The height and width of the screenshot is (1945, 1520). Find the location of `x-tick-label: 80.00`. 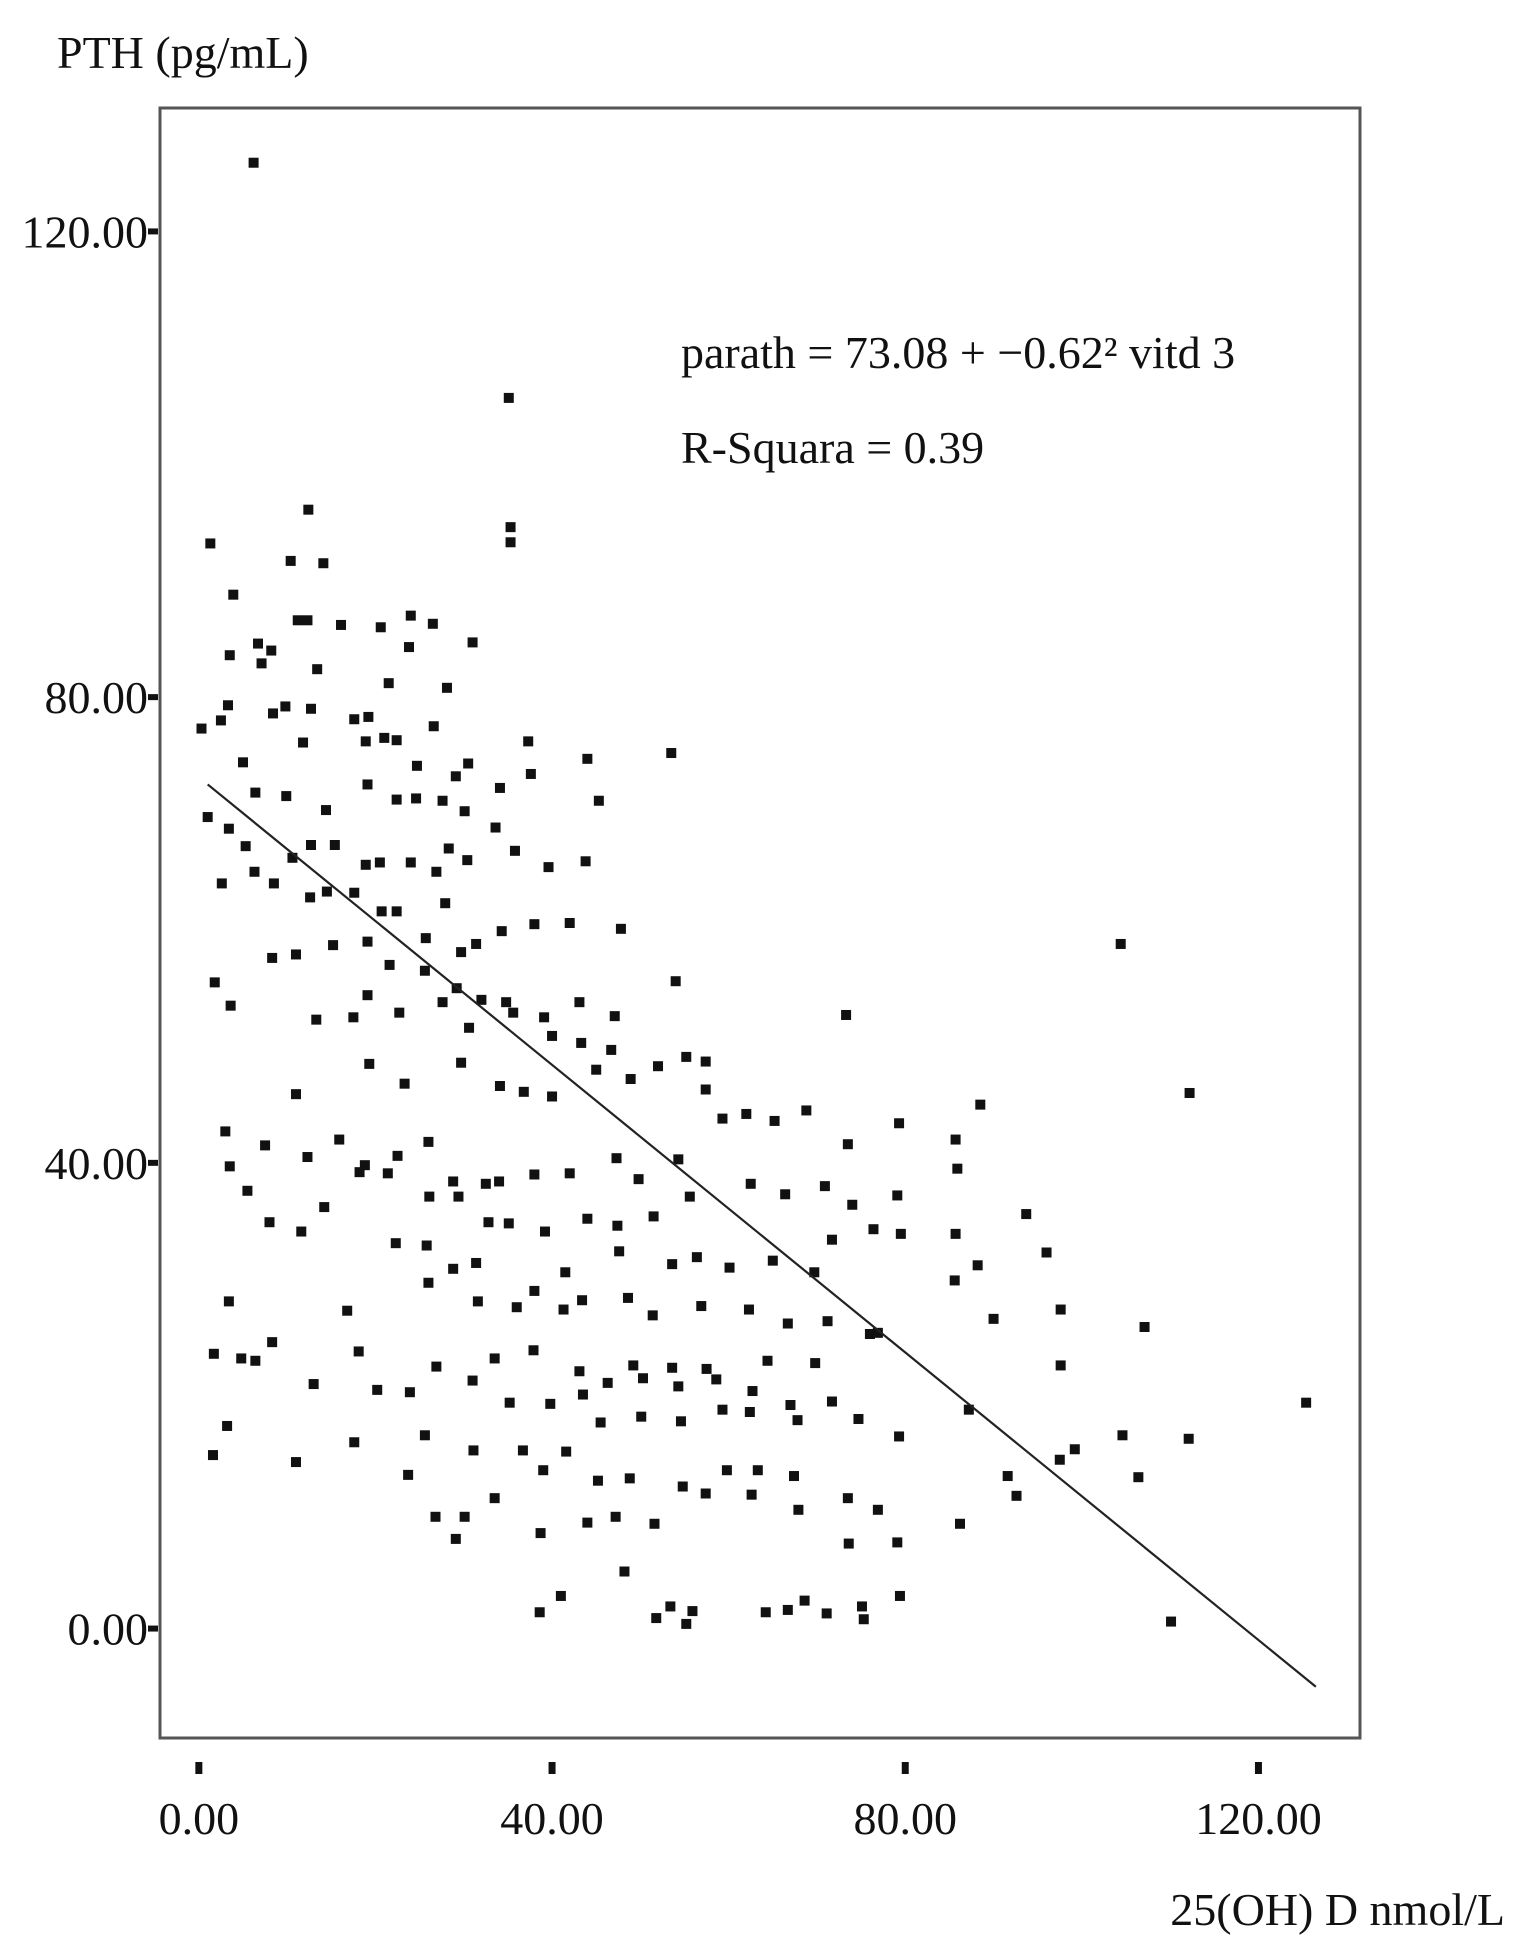

x-tick-label: 80.00 is located at coordinates (906, 1818).